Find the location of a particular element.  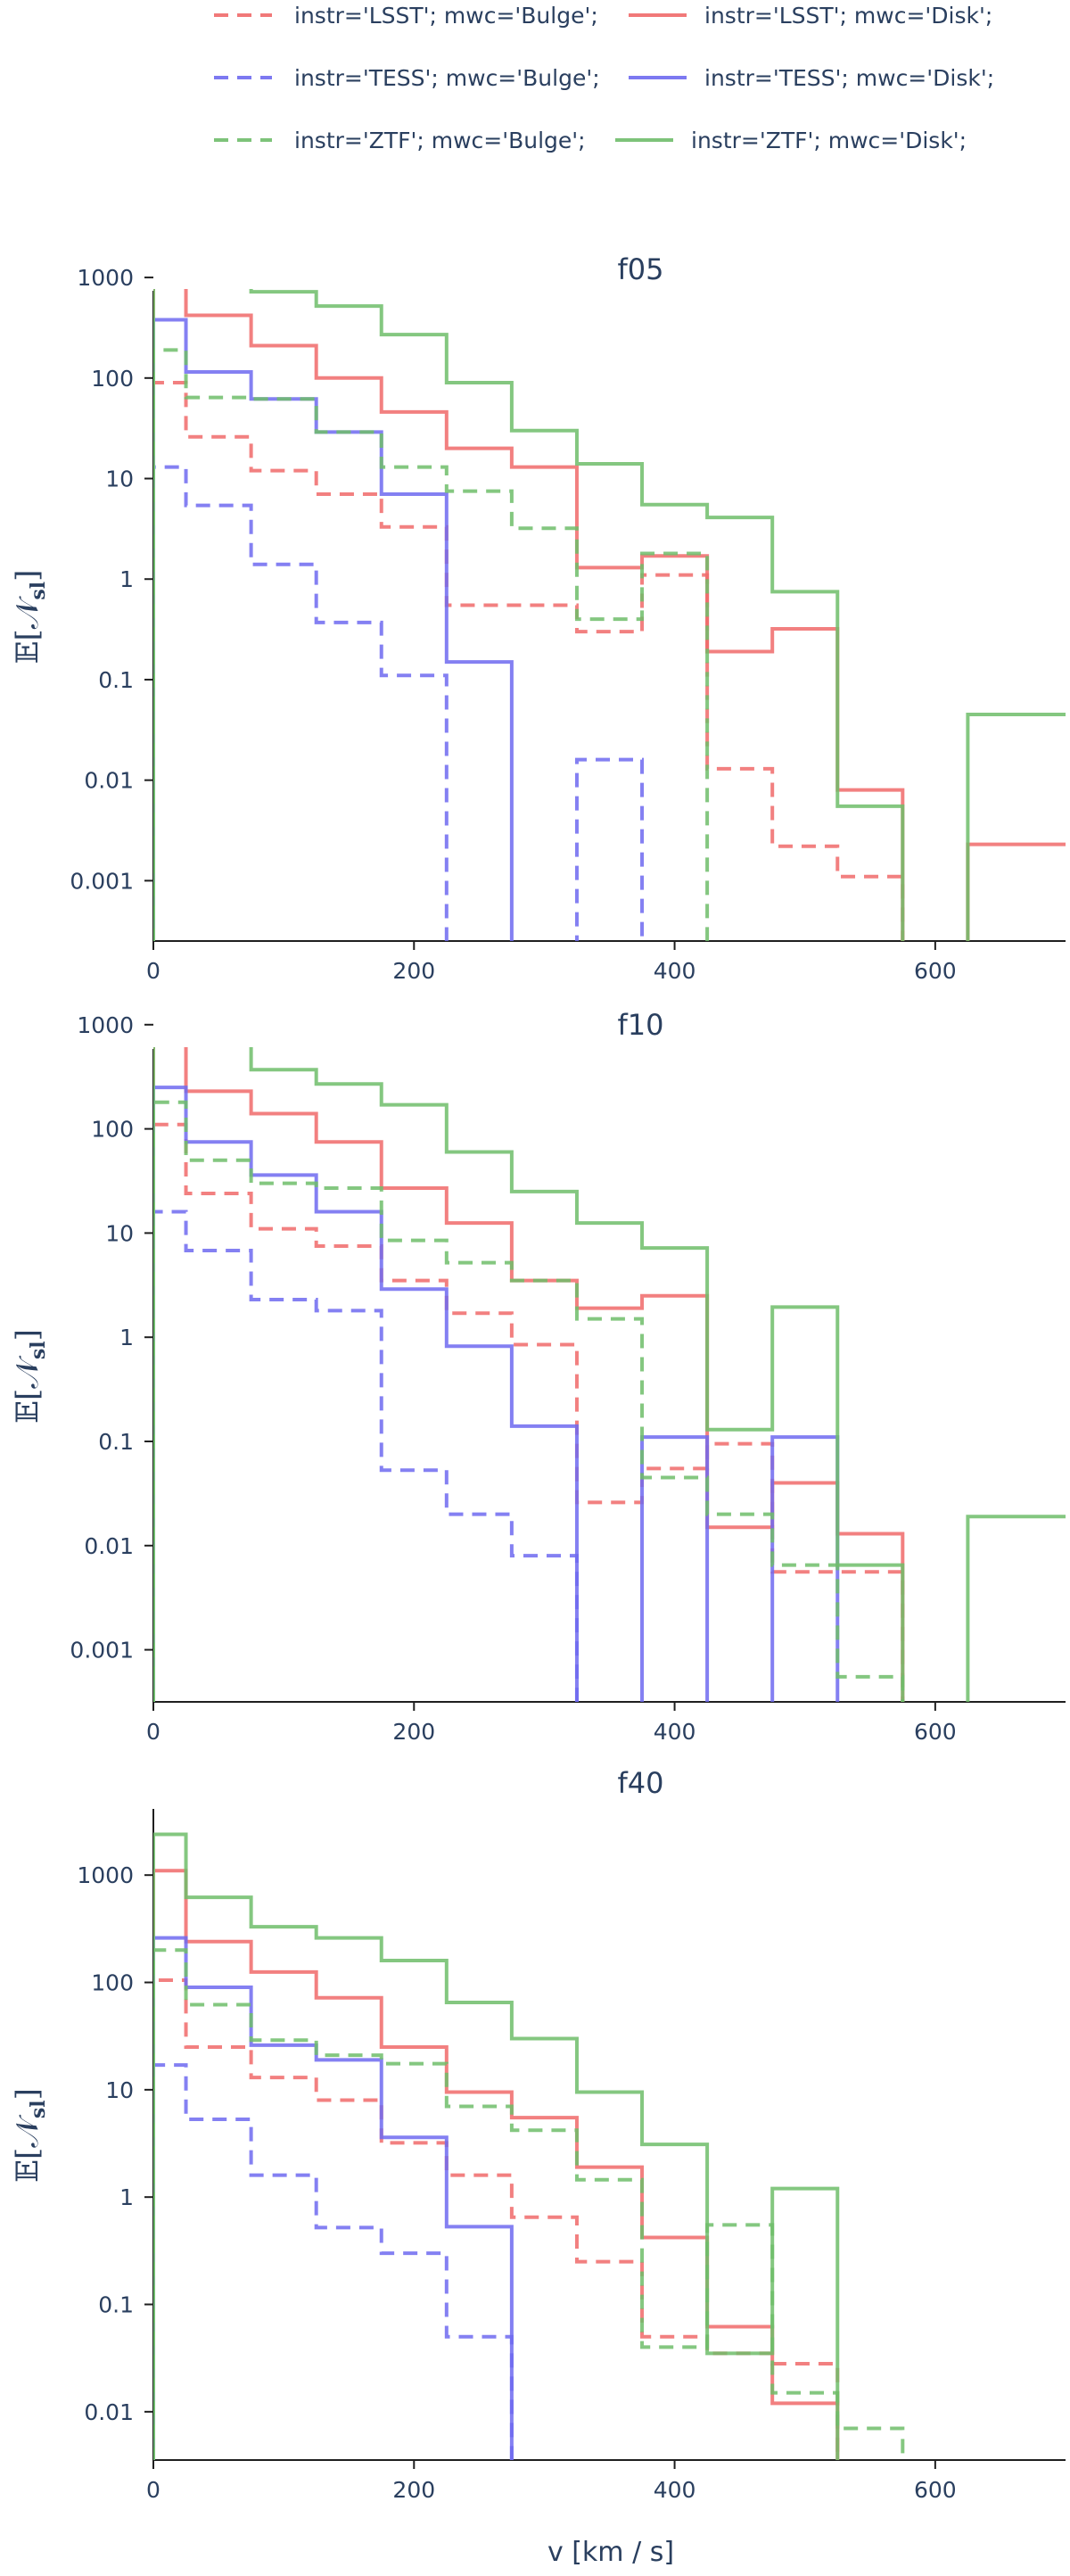

legend-label-lsst-bulge: instr='LSST'; mwc='Bulge'; is located at coordinates (446, 16).